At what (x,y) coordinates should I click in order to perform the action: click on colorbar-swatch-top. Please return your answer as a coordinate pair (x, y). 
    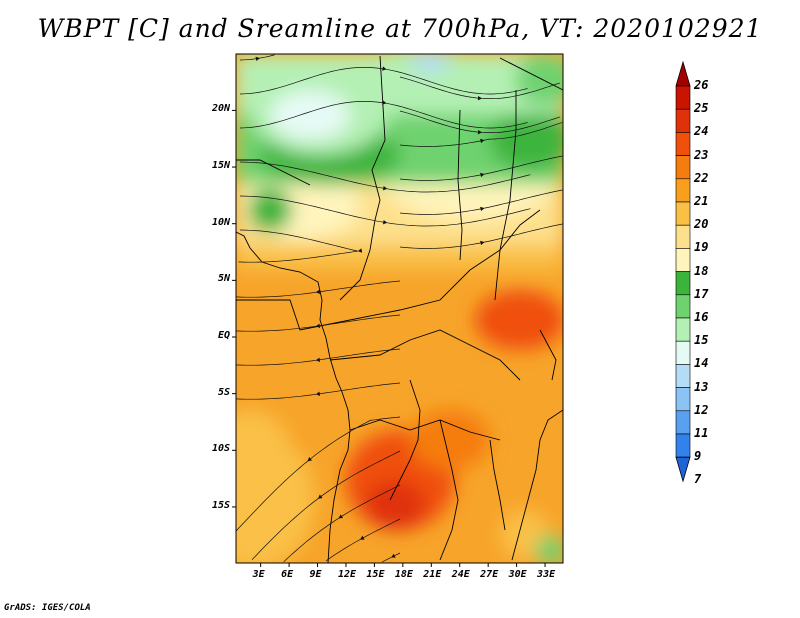
    Looking at the image, I should click on (683, 73).